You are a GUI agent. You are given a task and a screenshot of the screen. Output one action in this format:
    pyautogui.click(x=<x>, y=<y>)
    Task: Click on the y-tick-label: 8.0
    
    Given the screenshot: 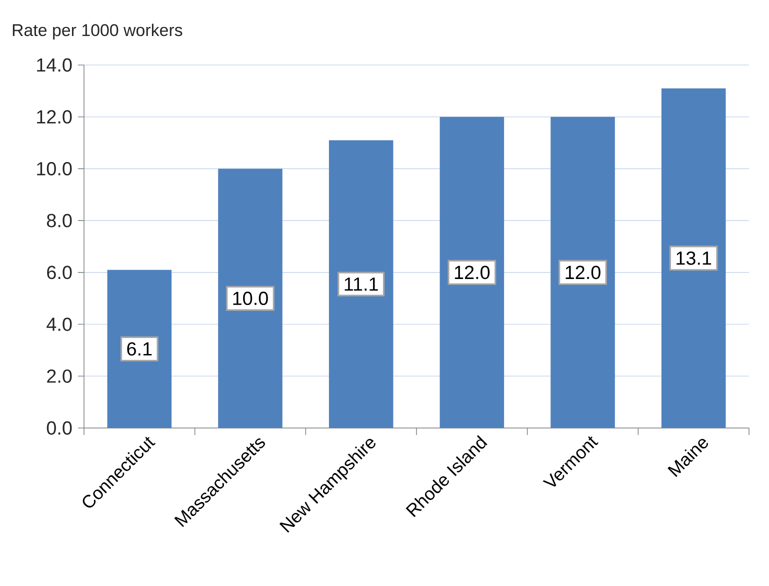 What is the action you would take?
    pyautogui.click(x=59, y=221)
    